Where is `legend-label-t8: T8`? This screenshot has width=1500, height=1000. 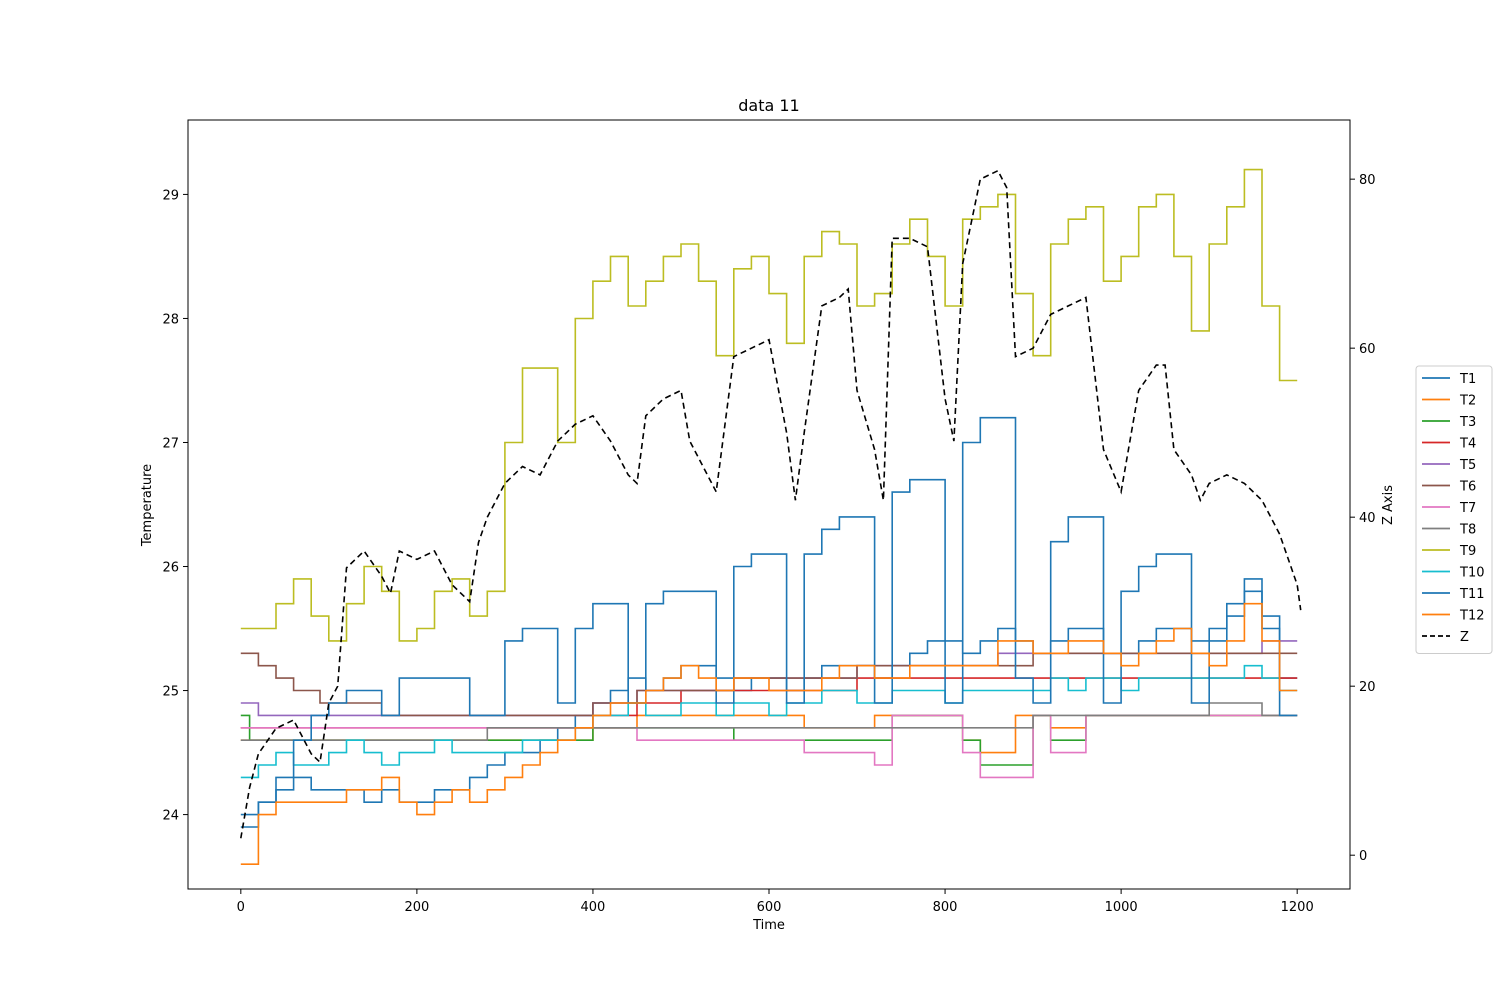 legend-label-t8: T8 is located at coordinates (1467, 530).